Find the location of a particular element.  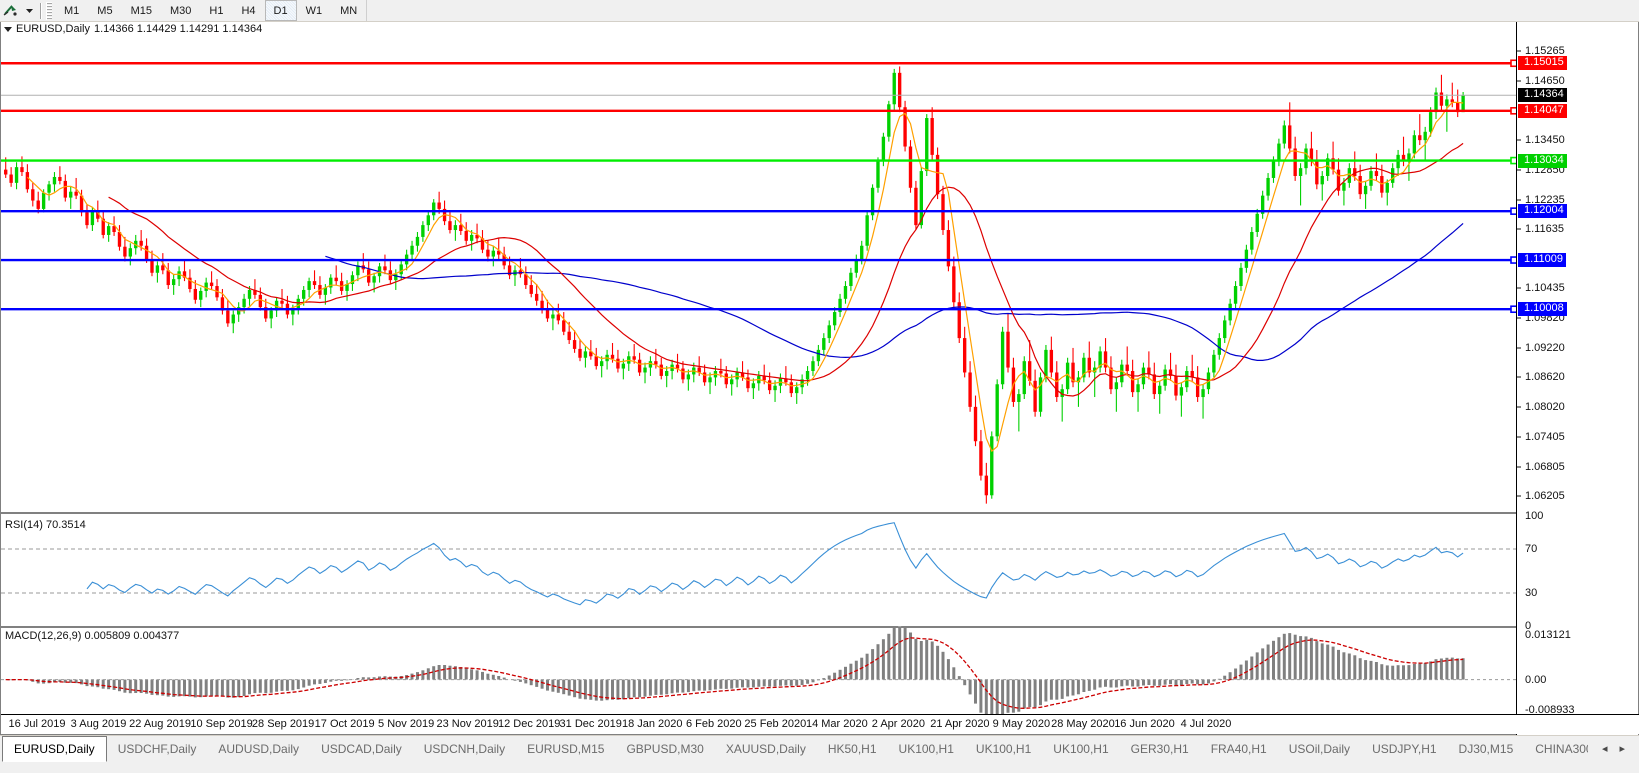

time-axis-label: 16 Jul 2019 is located at coordinates (37, 724).